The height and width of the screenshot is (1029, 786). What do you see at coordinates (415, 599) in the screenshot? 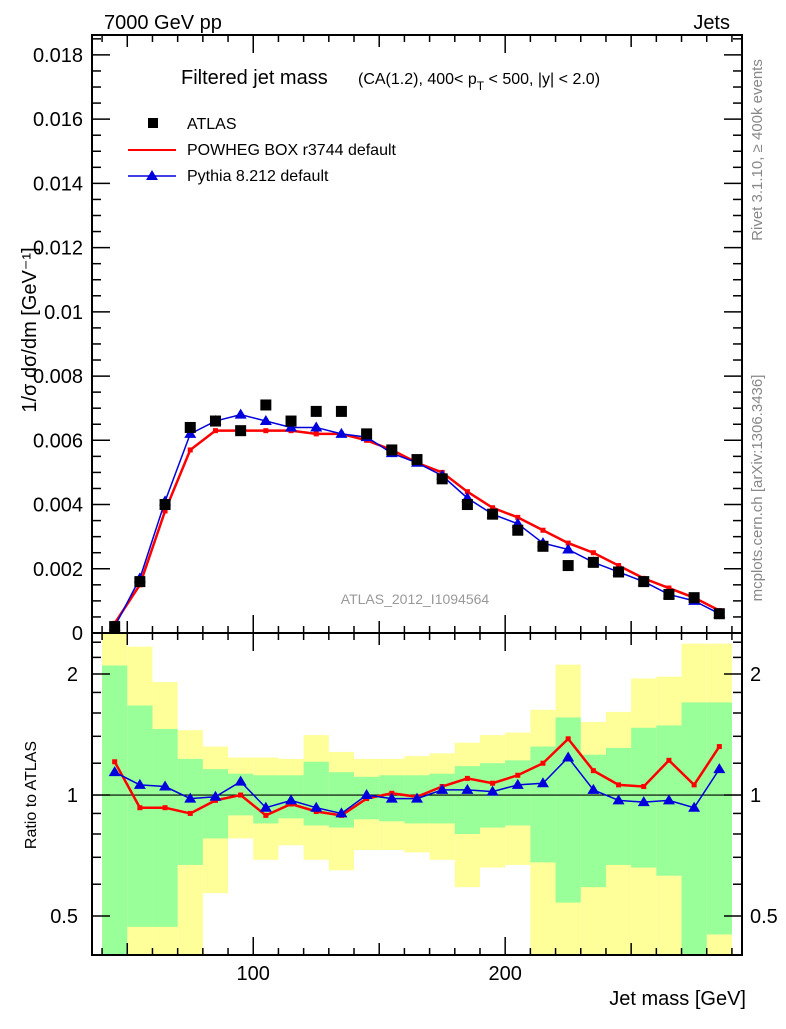
I see `analysis-watermark: ATLAS_2012_I1094564` at bounding box center [415, 599].